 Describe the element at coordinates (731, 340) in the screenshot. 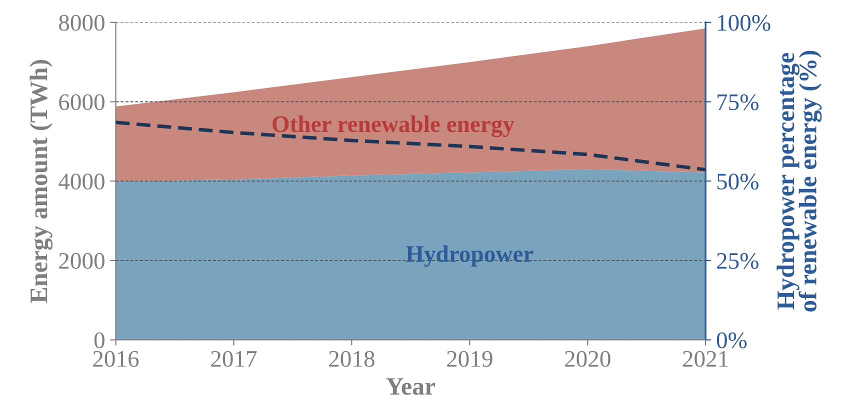

I see `y2-tick-label: 0%` at that location.